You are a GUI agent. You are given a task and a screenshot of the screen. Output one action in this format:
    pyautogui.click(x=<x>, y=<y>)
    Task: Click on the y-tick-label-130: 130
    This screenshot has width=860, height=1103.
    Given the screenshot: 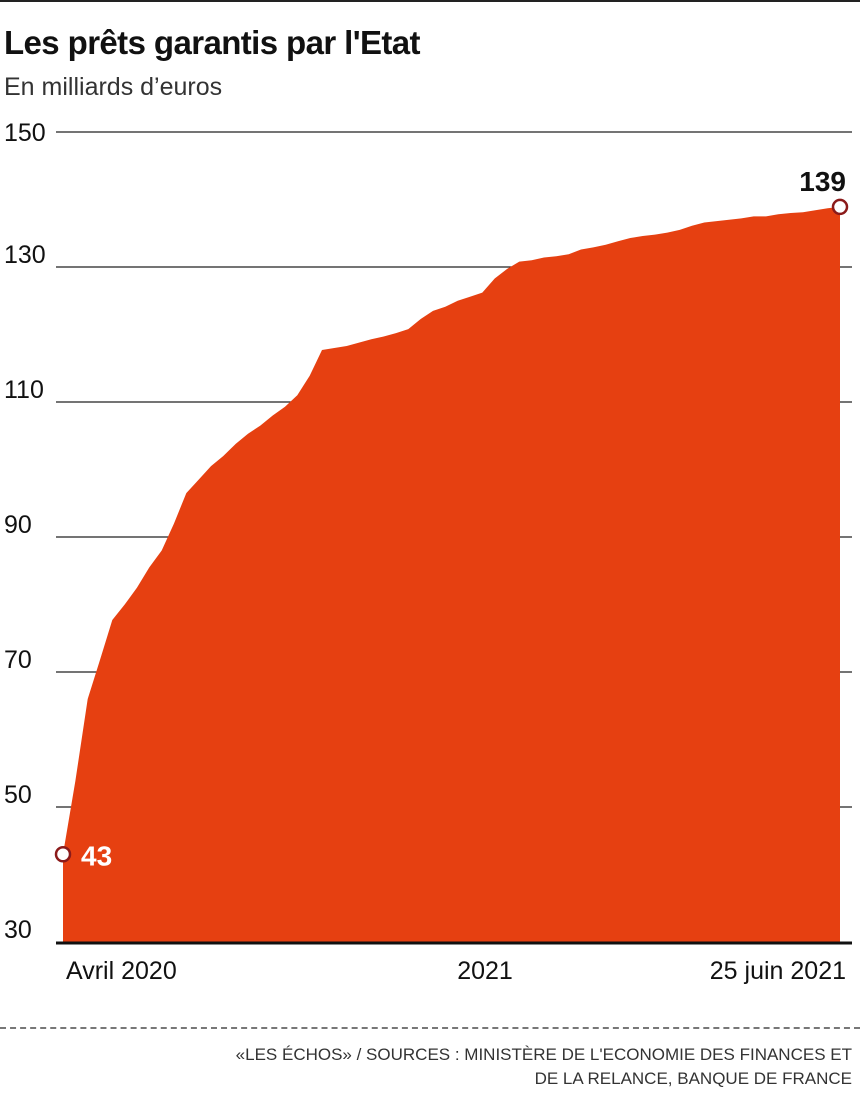 What is the action you would take?
    pyautogui.click(x=25, y=255)
    